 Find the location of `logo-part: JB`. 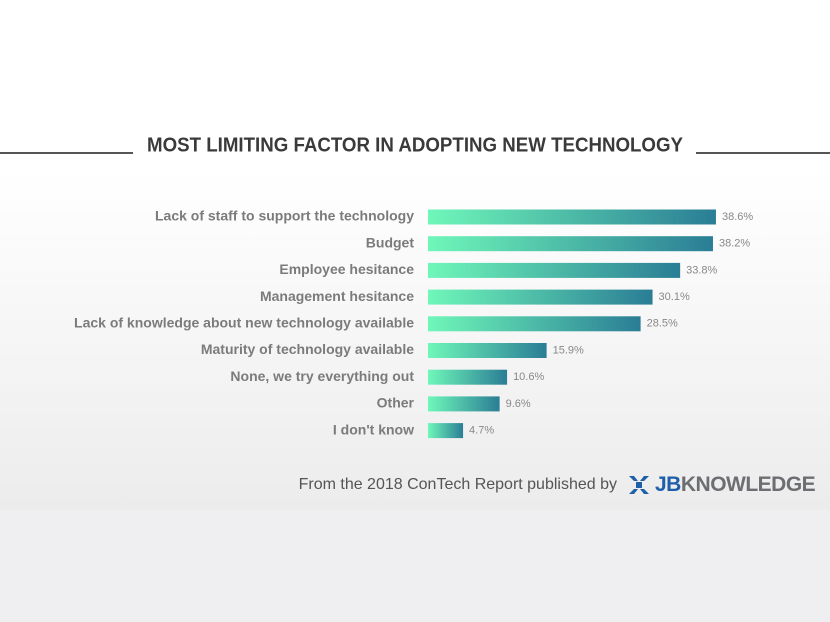

logo-part: JB is located at coordinates (668, 484).